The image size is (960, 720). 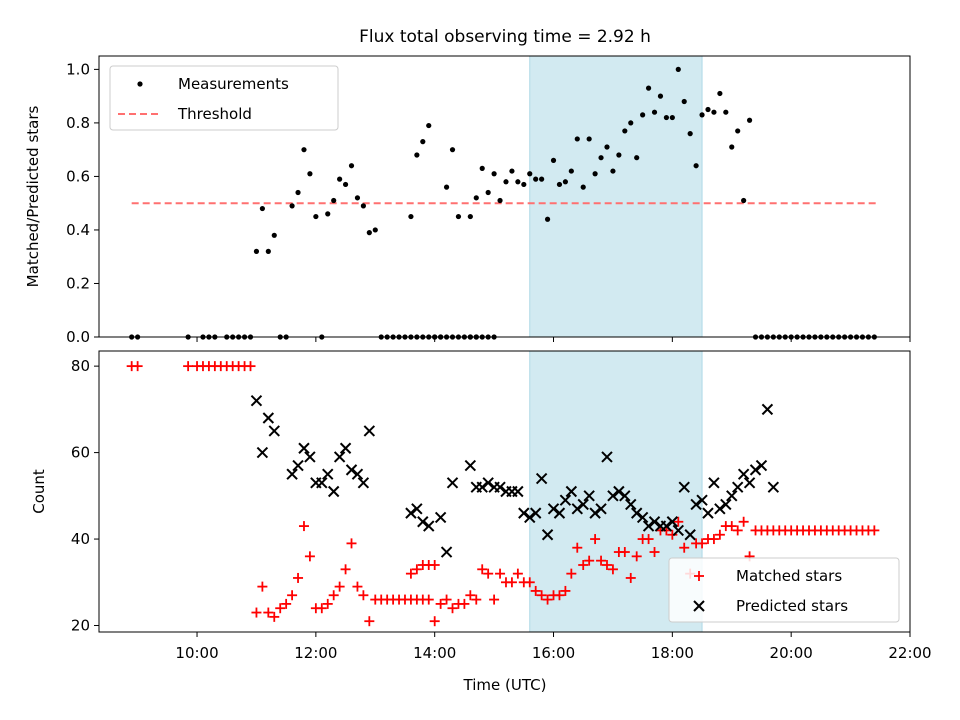 What do you see at coordinates (80, 626) in the screenshot?
I see `y-tick-label: 20` at bounding box center [80, 626].